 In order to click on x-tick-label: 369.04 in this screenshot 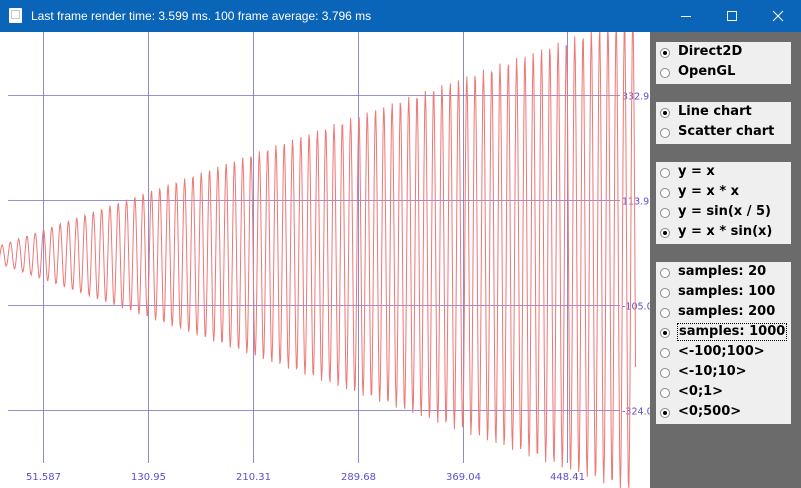, I will do `click(463, 477)`.